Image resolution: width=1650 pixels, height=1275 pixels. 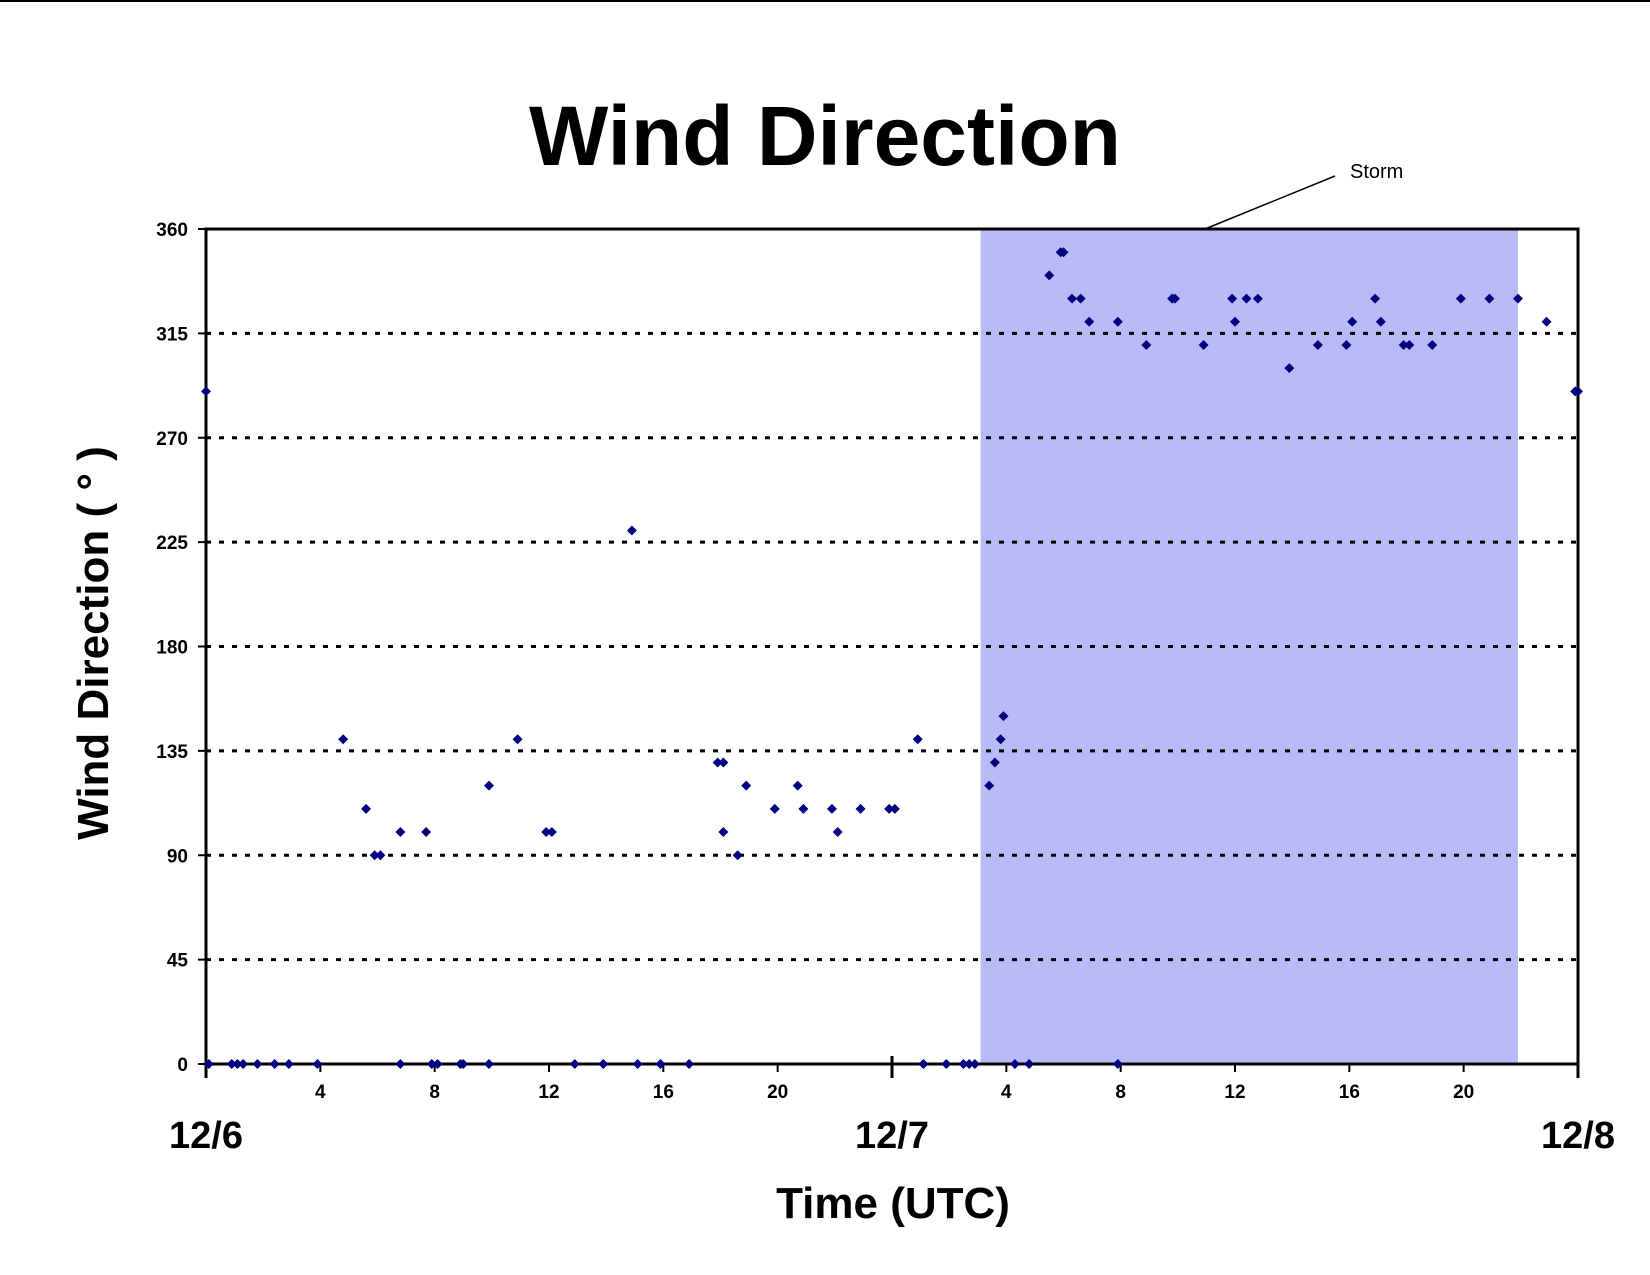 I want to click on x-axis-label: Time (UTC), so click(x=893, y=1203).